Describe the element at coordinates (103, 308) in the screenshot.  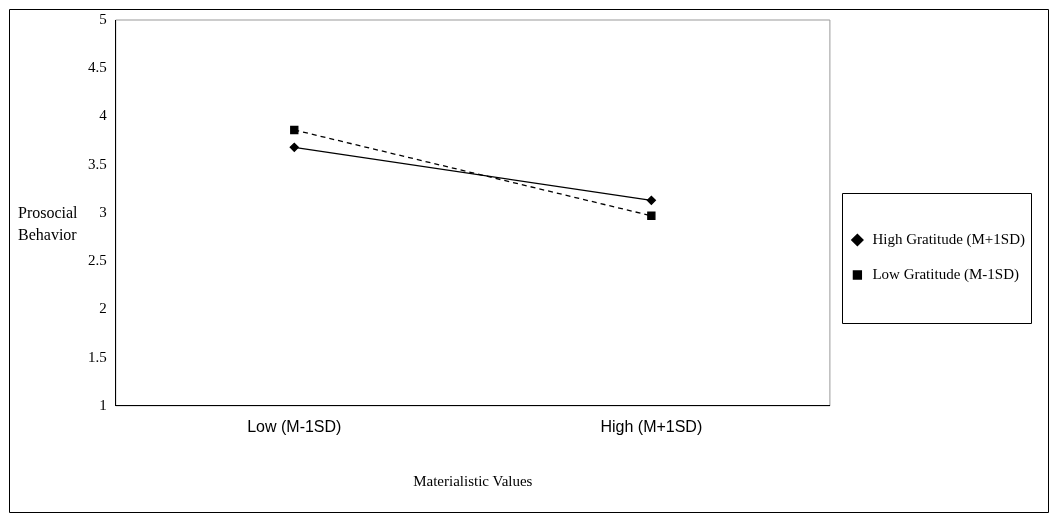
I see `y-tick-label: 2` at that location.